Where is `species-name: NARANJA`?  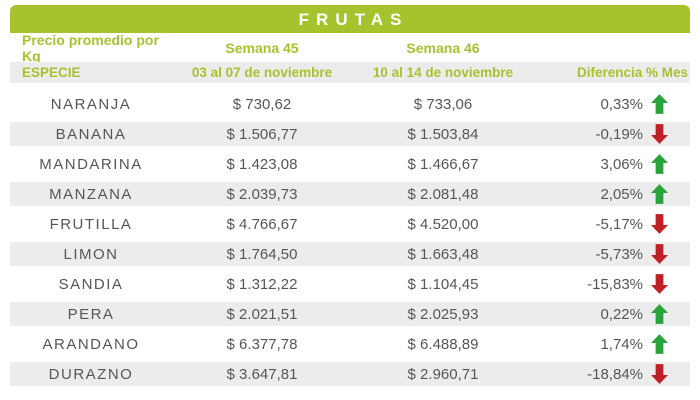 species-name: NARANJA is located at coordinates (91, 104).